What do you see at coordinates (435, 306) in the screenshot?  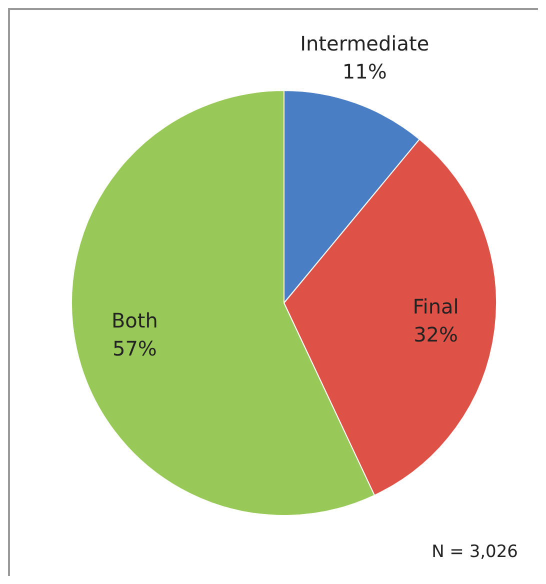 I see `slice-label: Final` at bounding box center [435, 306].